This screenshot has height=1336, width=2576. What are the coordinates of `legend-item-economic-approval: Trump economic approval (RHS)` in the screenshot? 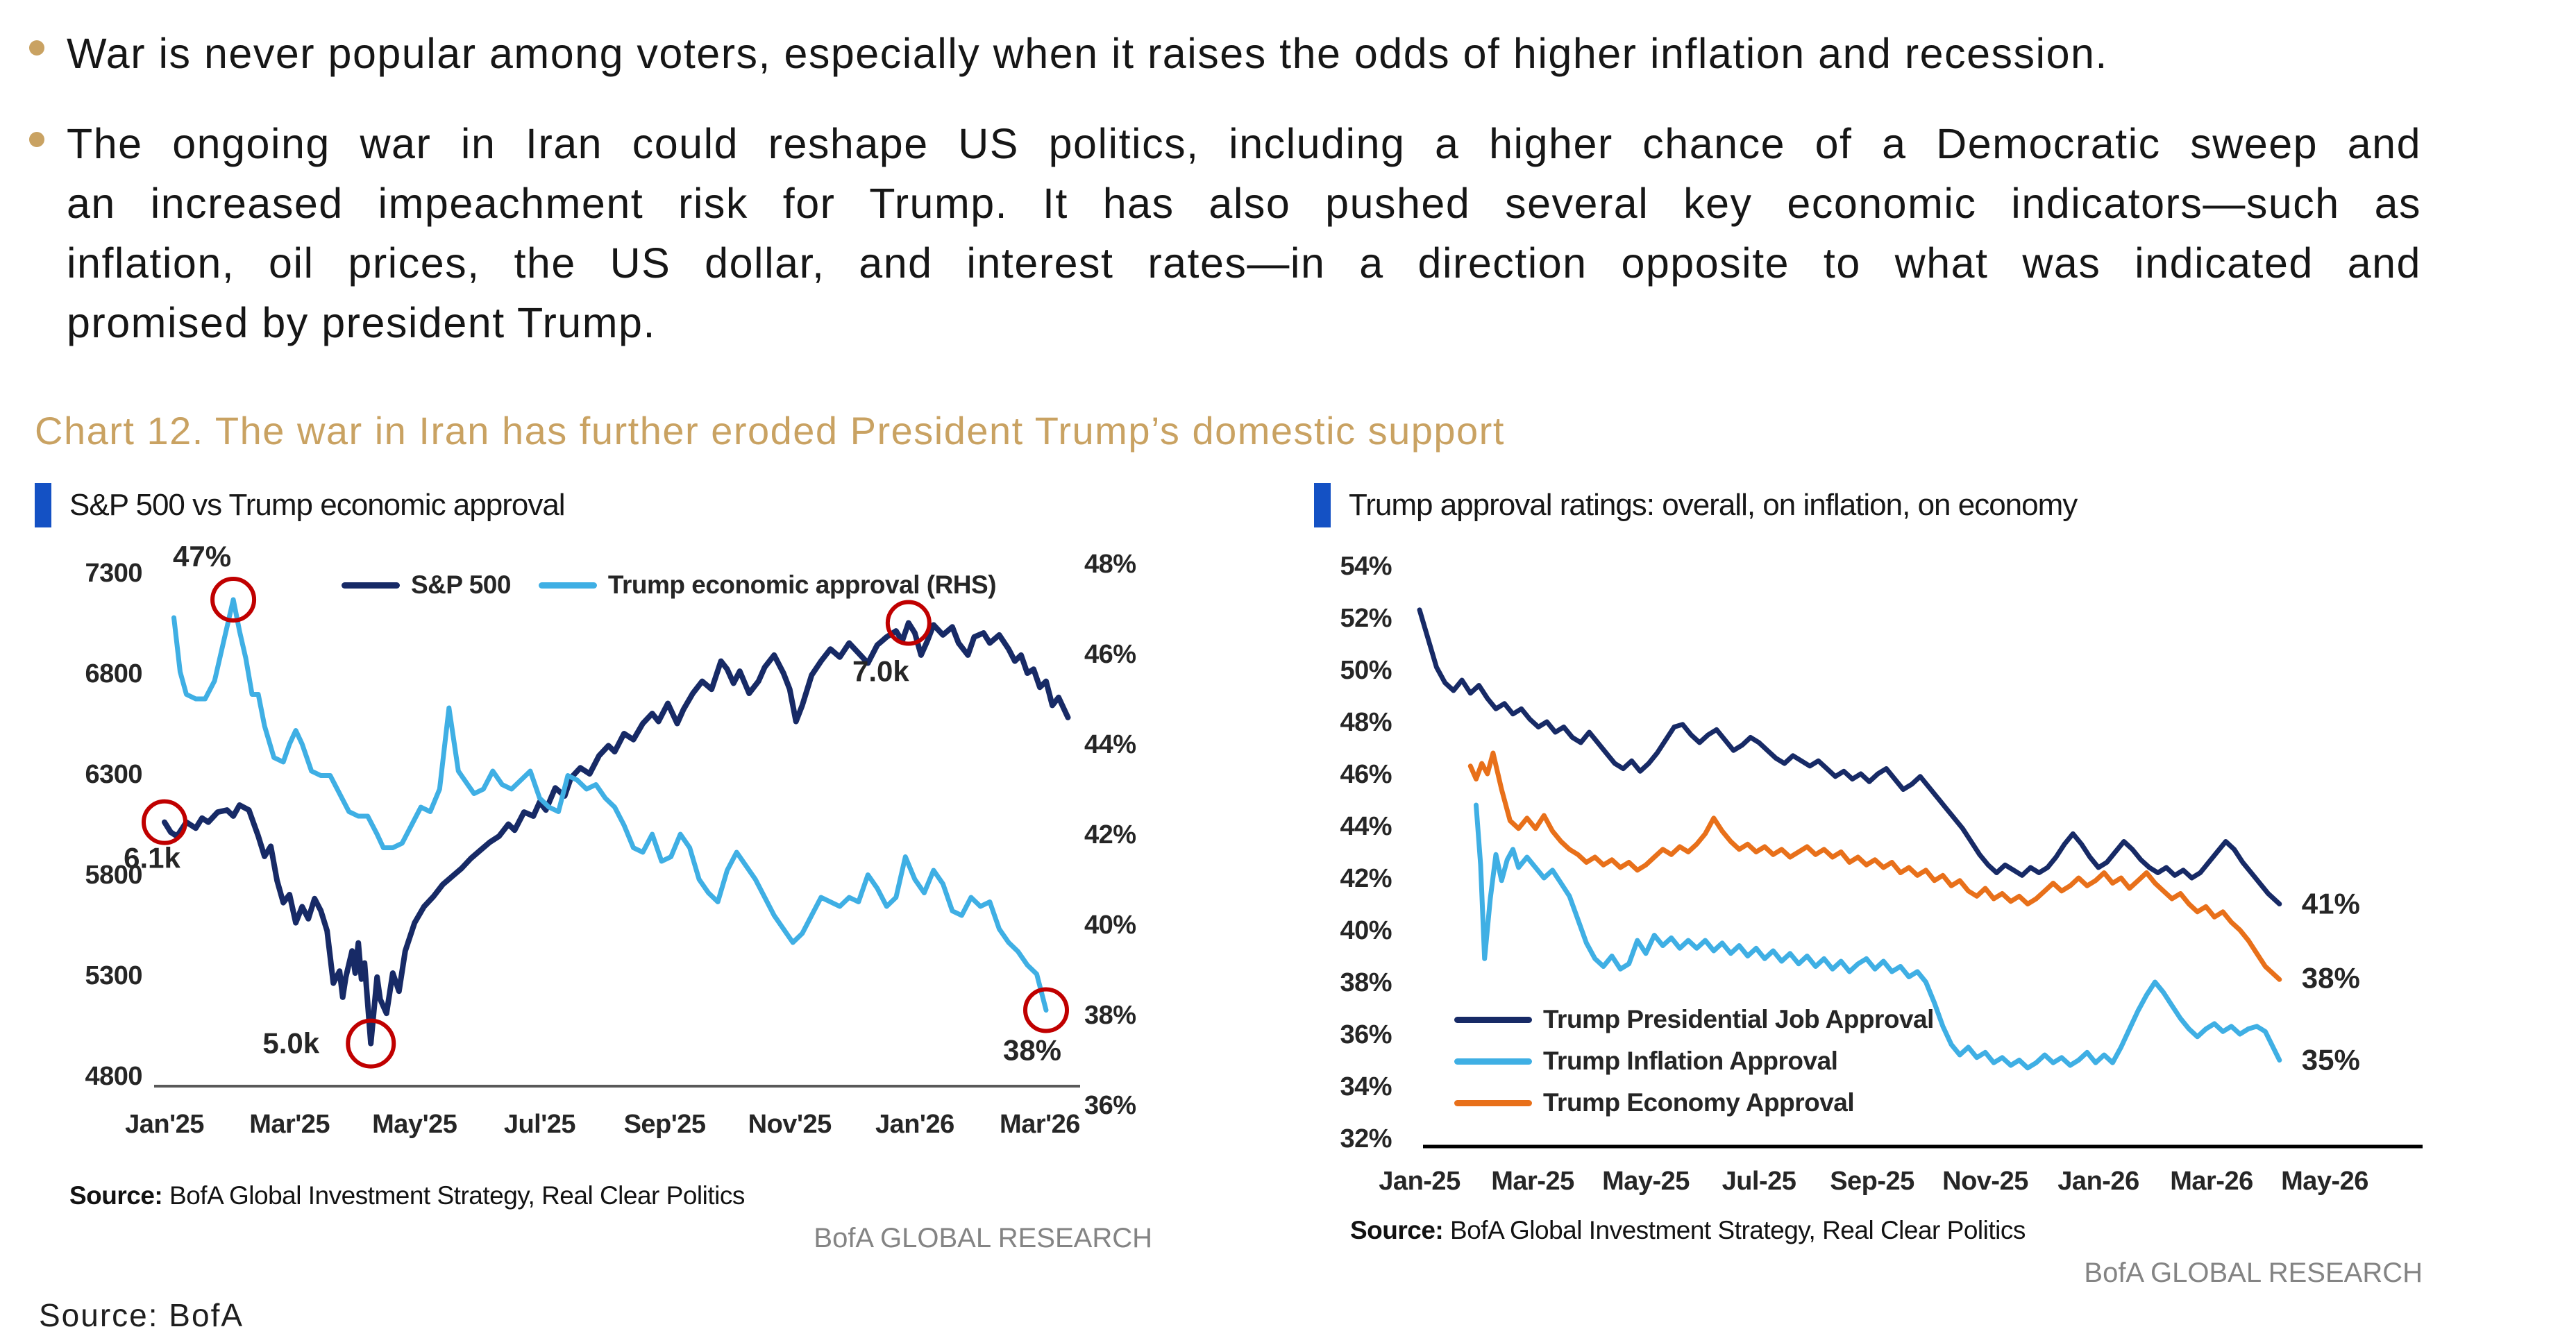 It's located at (767, 585).